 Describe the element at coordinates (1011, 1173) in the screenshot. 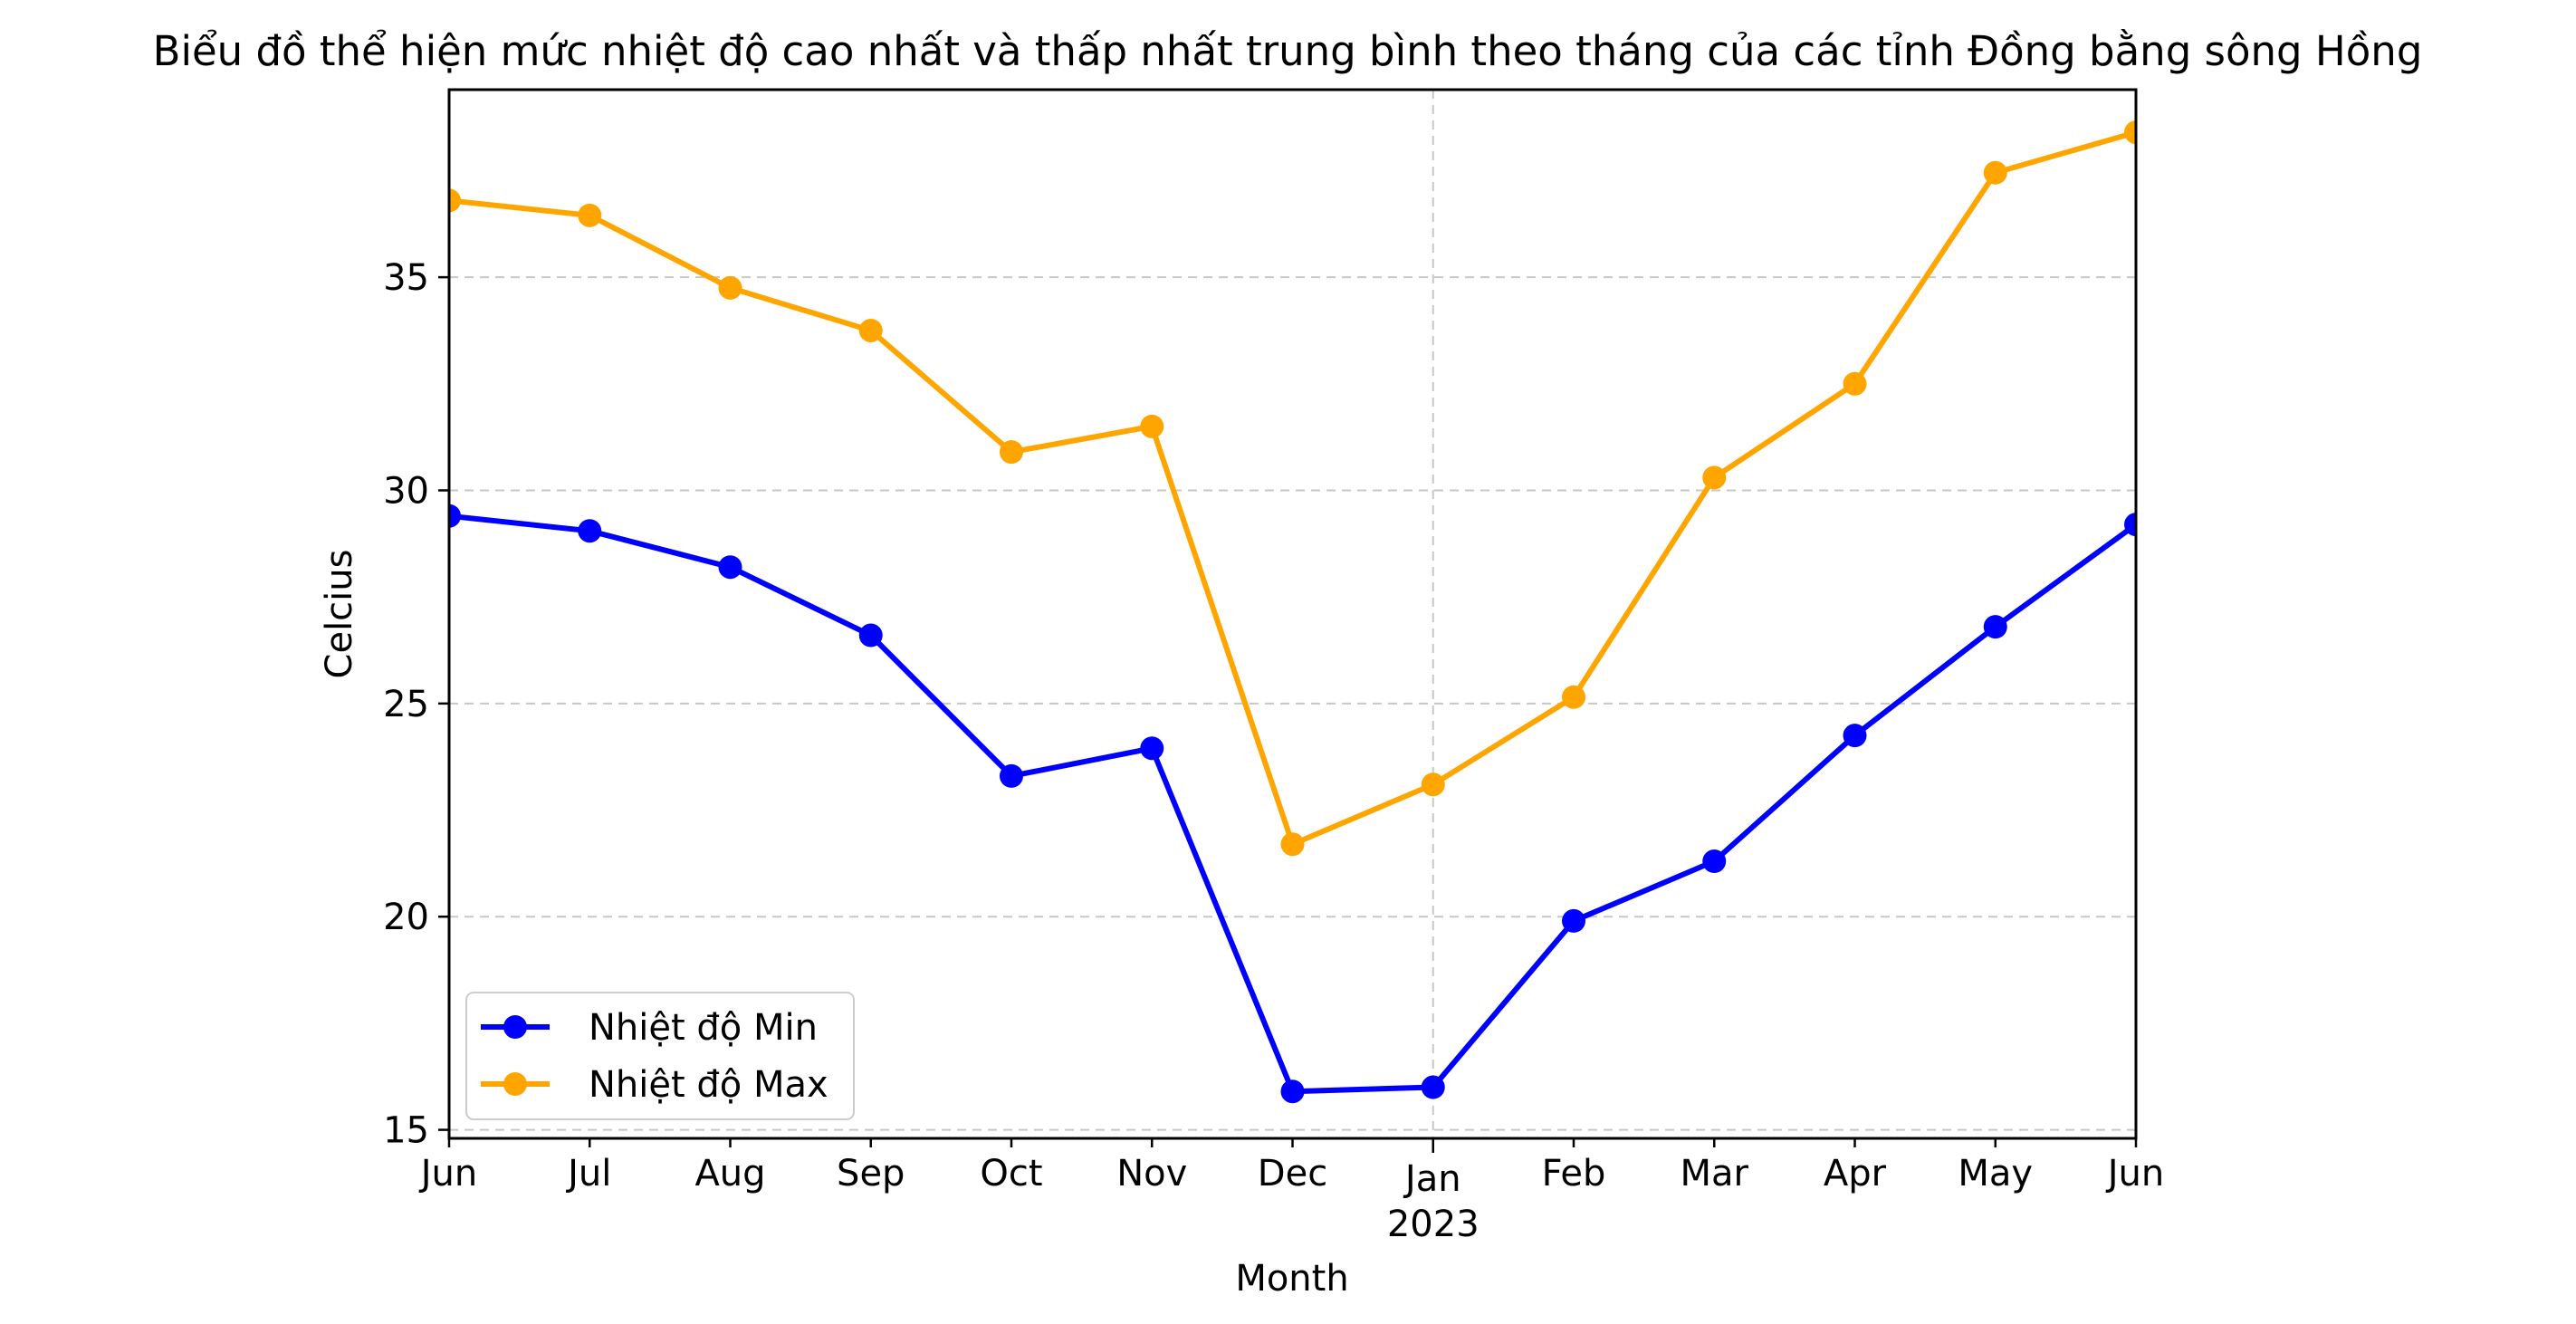

I see `x-tick-label: Oct` at that location.